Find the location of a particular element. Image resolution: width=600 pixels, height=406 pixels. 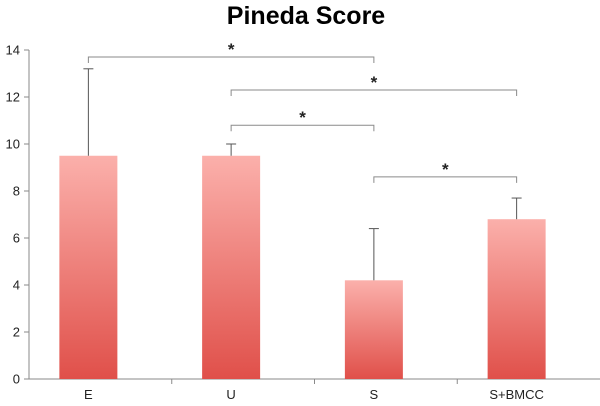

y-tick-label: 0 is located at coordinates (16, 379).